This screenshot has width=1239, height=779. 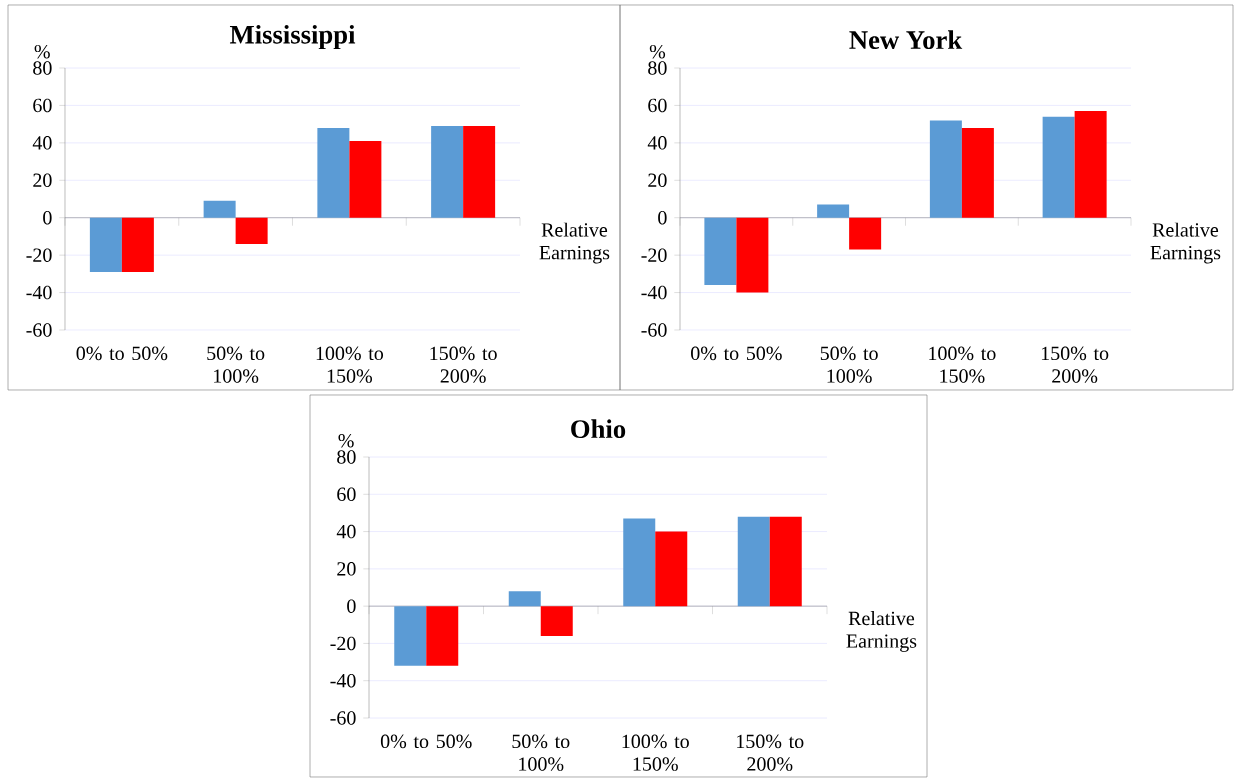 What do you see at coordinates (906, 40) in the screenshot?
I see `chart-title: New York` at bounding box center [906, 40].